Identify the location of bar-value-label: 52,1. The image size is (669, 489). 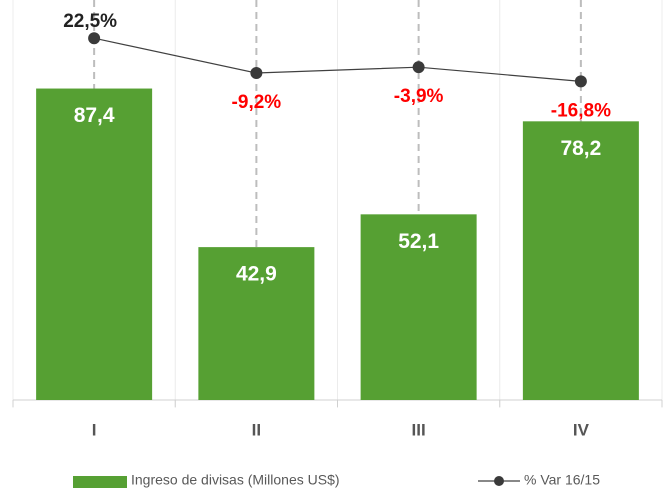
(418, 241).